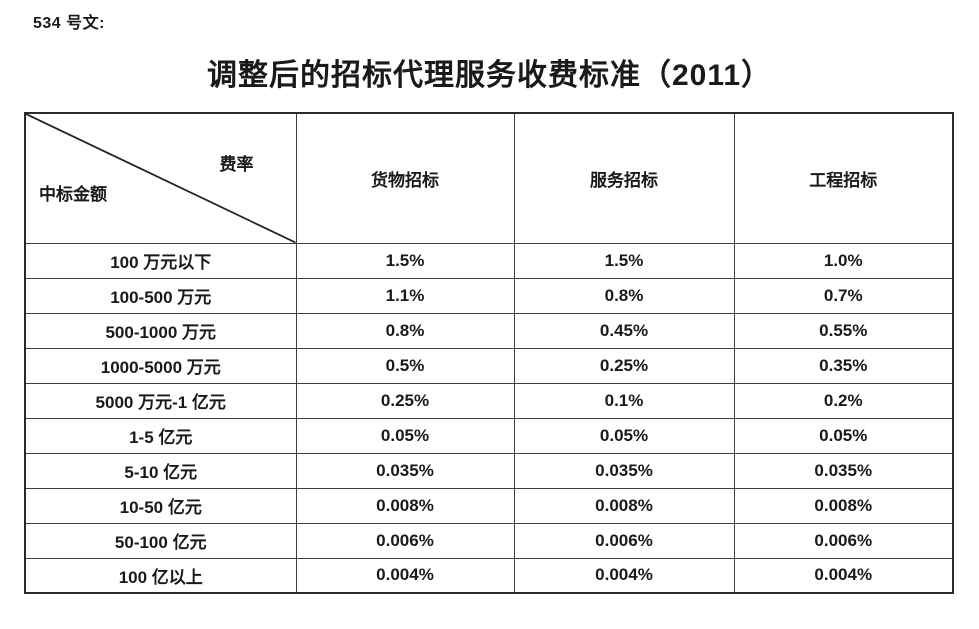 The height and width of the screenshot is (629, 979). Describe the element at coordinates (405, 365) in the screenshot. I see `fee-cell: 0.5%` at that location.